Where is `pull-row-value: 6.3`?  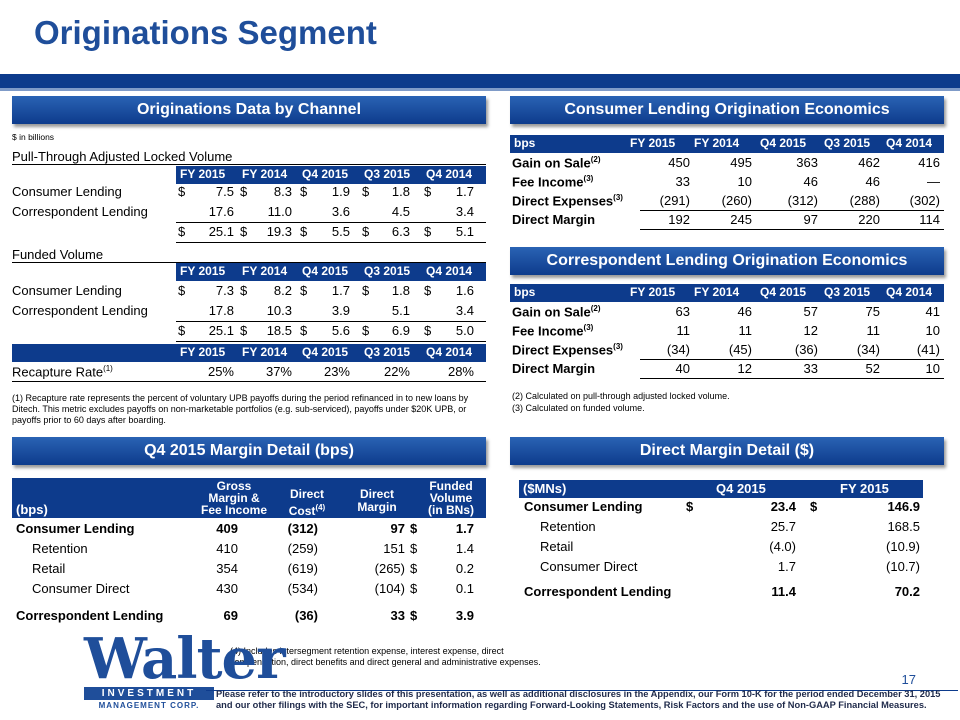 pull-row-value: 6.3 is located at coordinates (400, 231).